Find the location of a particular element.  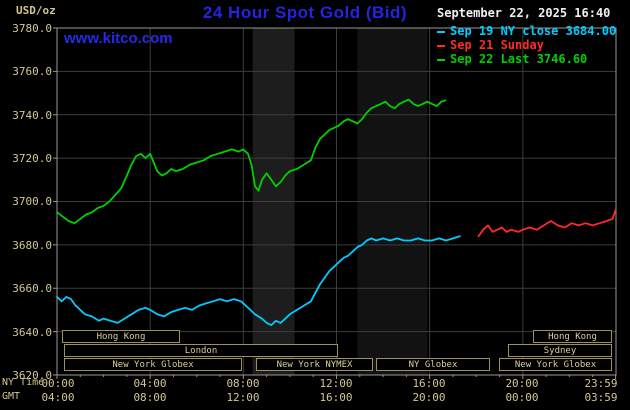

legend-item-sunday: Sep 21 Sunday is located at coordinates (490, 45).